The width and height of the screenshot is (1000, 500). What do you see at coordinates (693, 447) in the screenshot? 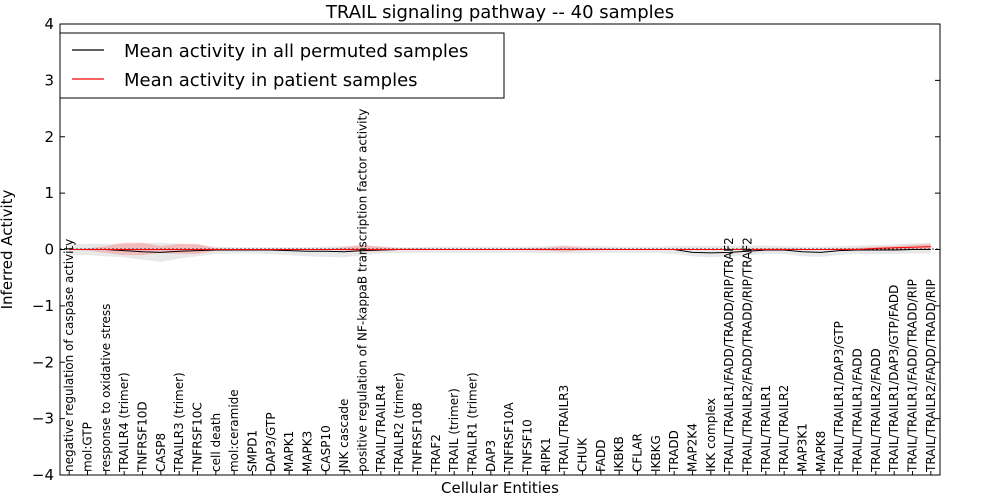
I see `x-category-label: MAP2K4` at bounding box center [693, 447].